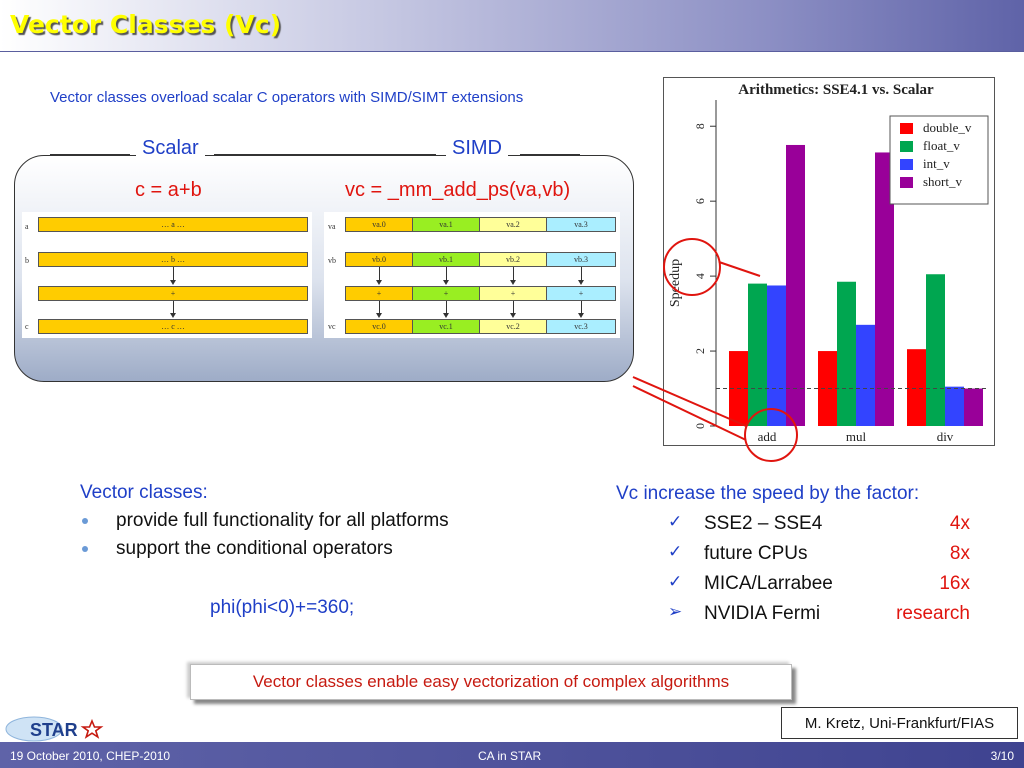  What do you see at coordinates (513, 293) in the screenshot?
I see `lane-cell-op-2: +` at bounding box center [513, 293].